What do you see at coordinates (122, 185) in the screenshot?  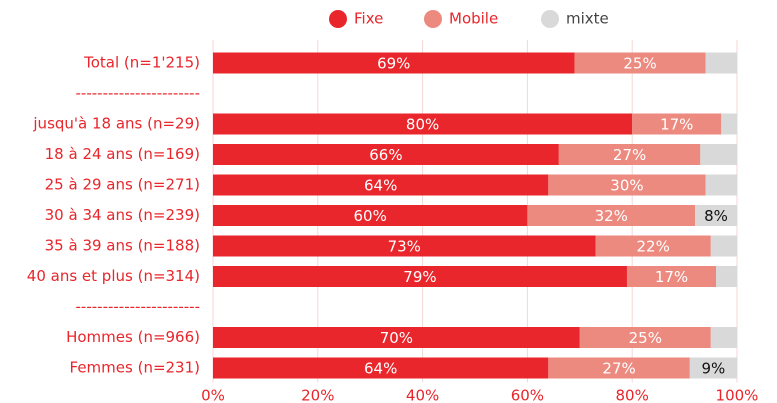 I see `category-label: 25 à 29 ans (n=271)` at bounding box center [122, 185].